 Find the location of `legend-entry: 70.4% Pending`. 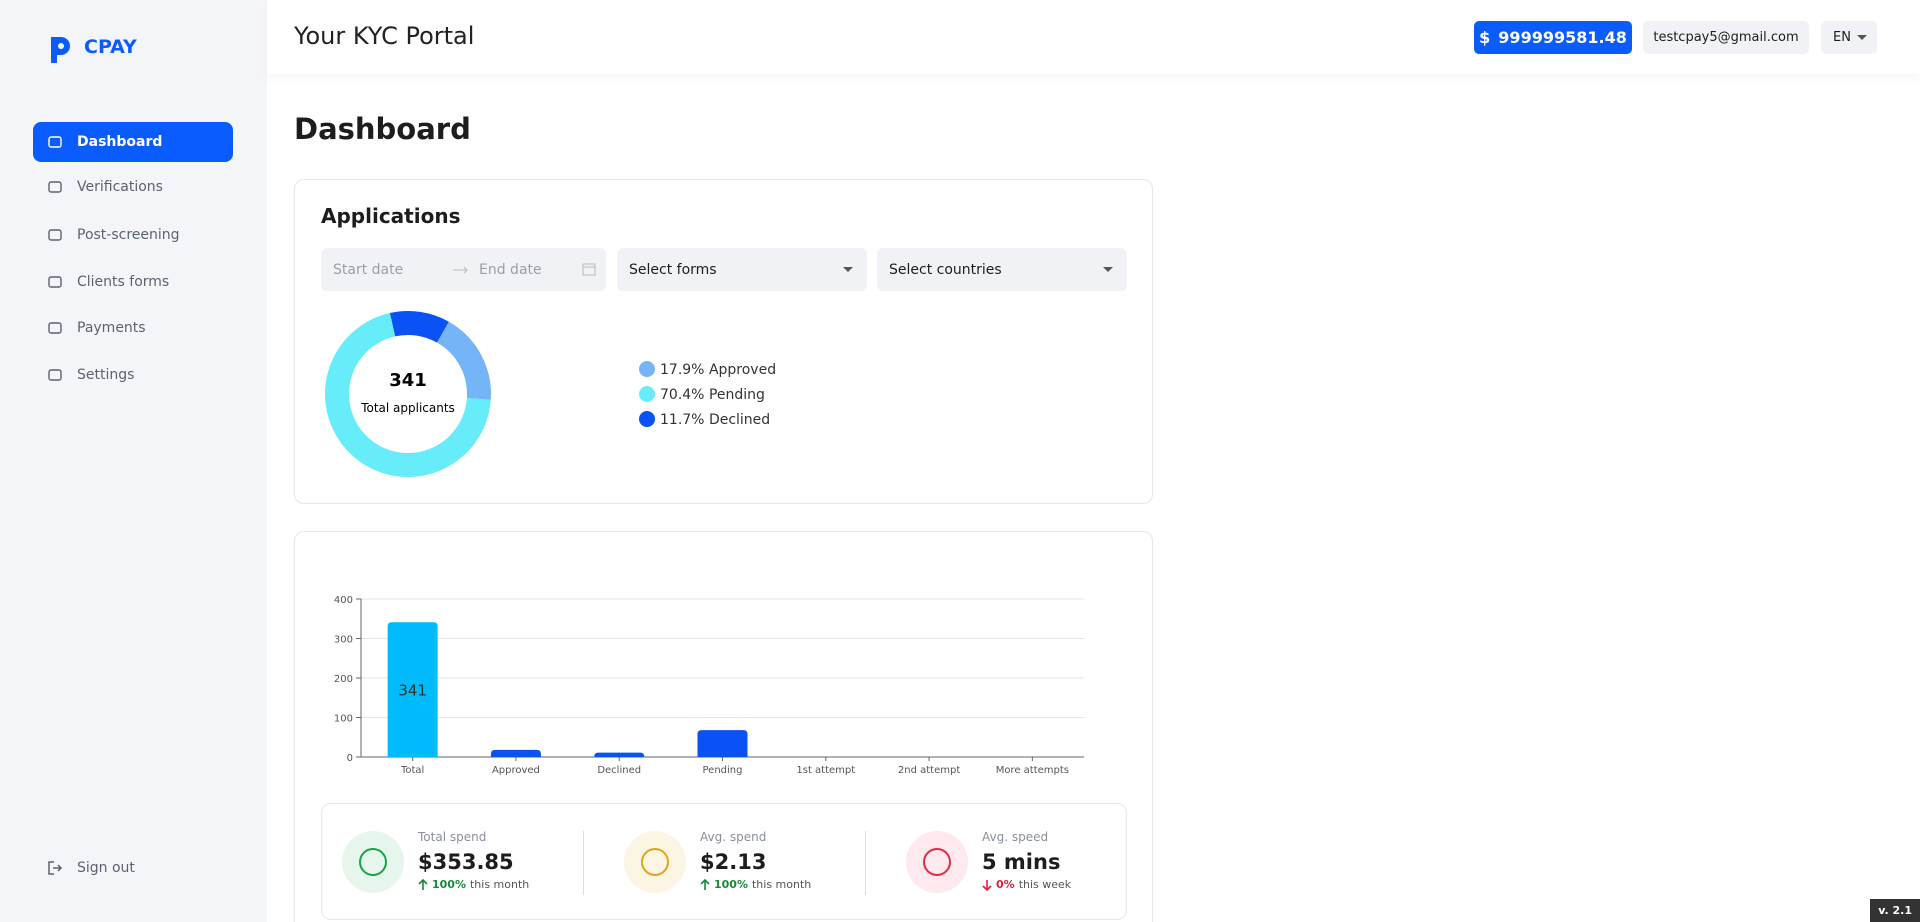

legend-entry: 70.4% Pending is located at coordinates (712, 395).